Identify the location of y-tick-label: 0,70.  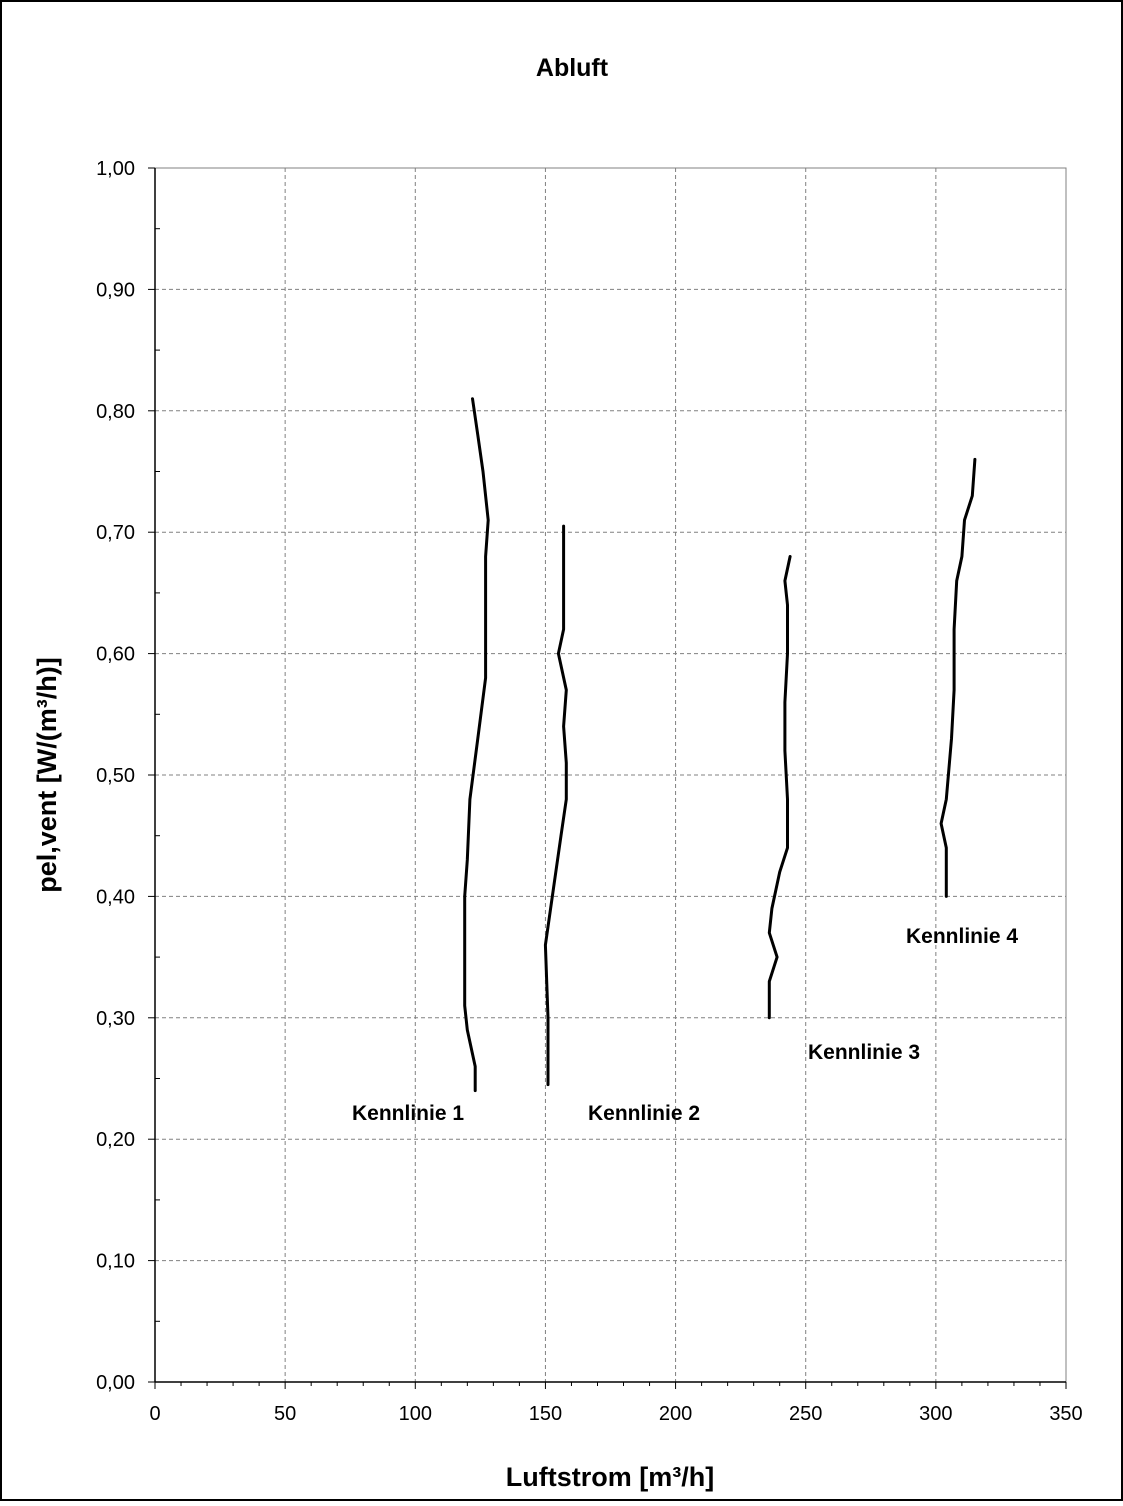
(115, 533).